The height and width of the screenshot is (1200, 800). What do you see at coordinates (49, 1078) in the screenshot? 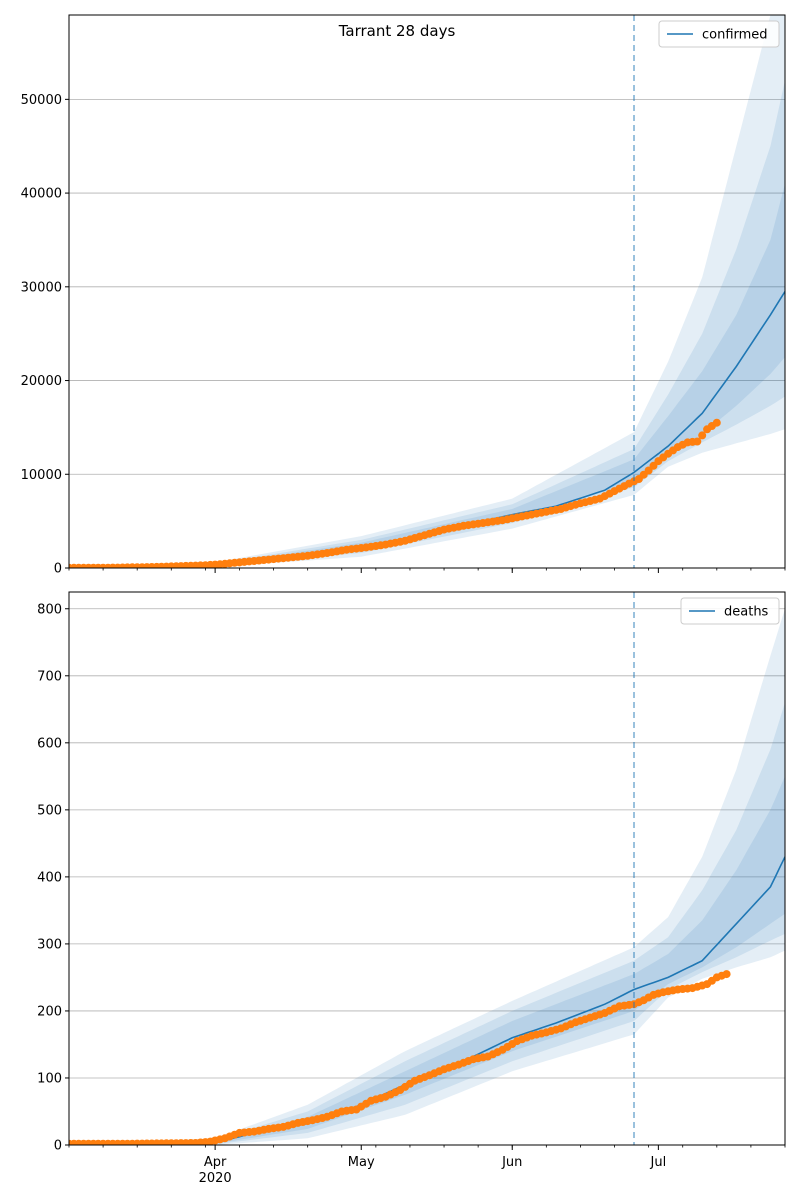
I see `y-tick-label: 100` at bounding box center [49, 1078].